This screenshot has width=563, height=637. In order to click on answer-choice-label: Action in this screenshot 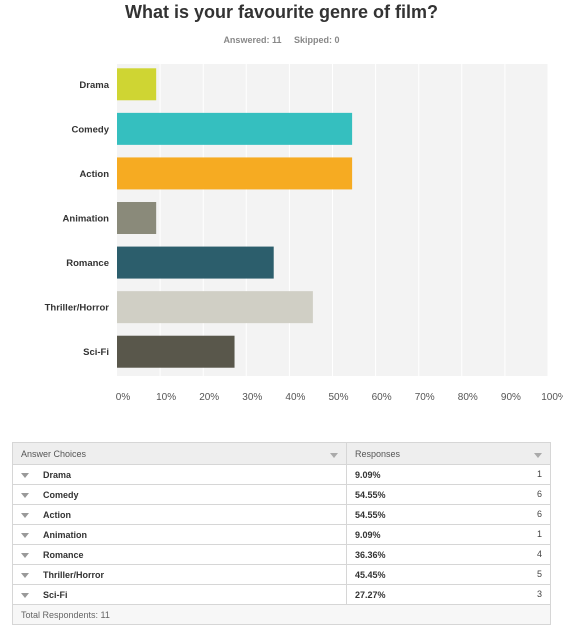, I will do `click(57, 514)`.